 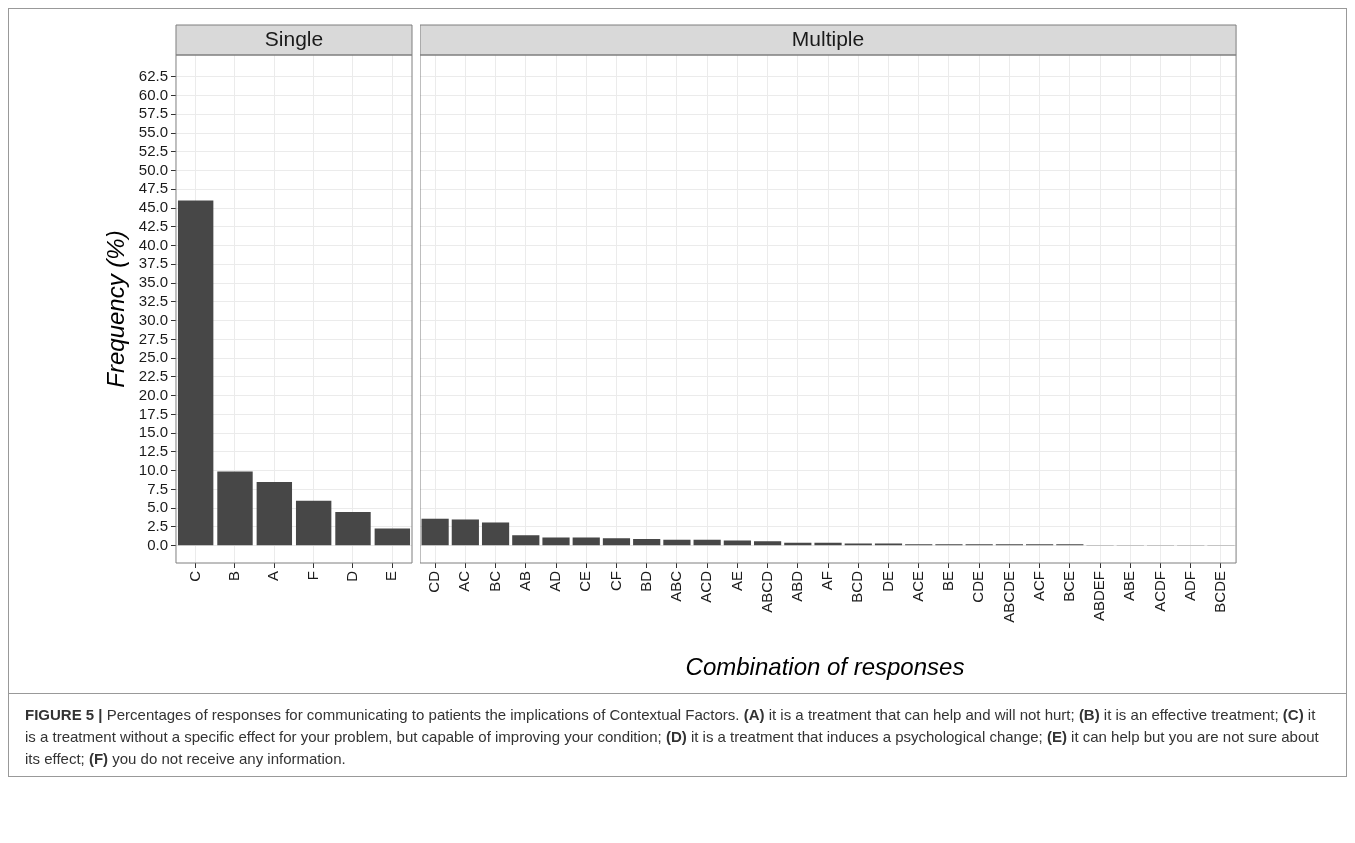 What do you see at coordinates (672, 736) in the screenshot?
I see `text: FIGURE 5 | Percentages of responses for communicating to patients the implications of Contextual Factors. (A) it is a treatment that can help and will not hurt; (B) it is an effective treatment; (C) it is a treatment without a specific effect for your problem, but capable of improving your condition; (D) it is a treatment that induces a psychological change; (E) it can help but you are not sure about its effect; (F) you do not receive any information.` at bounding box center [672, 736].